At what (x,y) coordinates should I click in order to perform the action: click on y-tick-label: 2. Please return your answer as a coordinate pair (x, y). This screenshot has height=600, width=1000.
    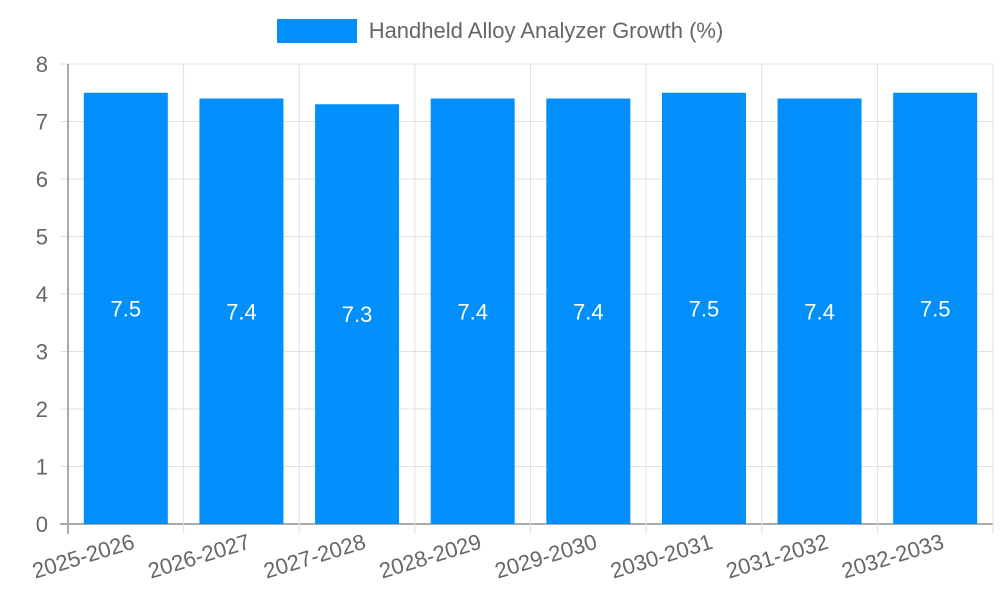
    Looking at the image, I should click on (42, 409).